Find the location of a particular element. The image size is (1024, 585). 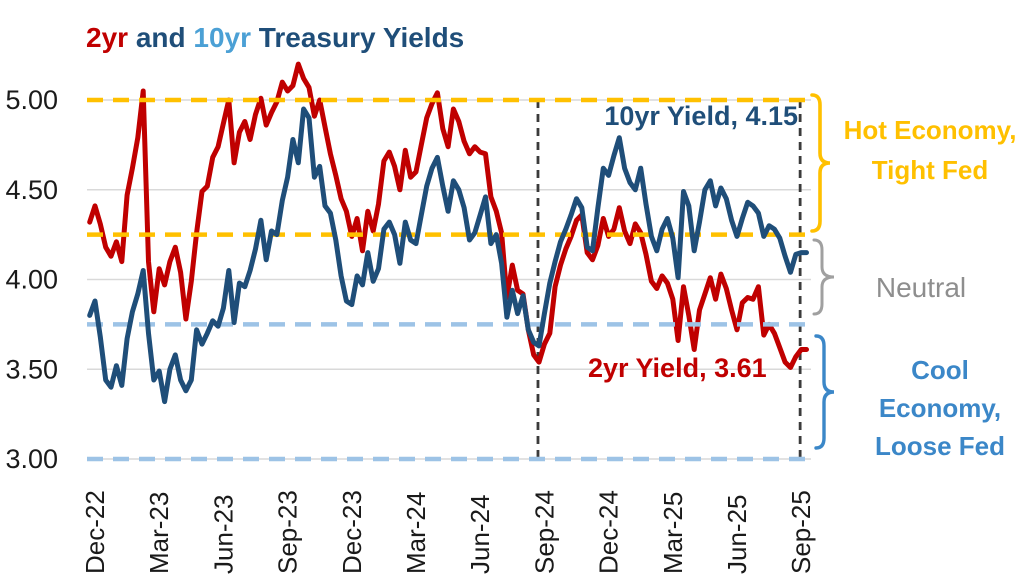

y-axis-label-4.00: 4.00 is located at coordinates (31, 280).